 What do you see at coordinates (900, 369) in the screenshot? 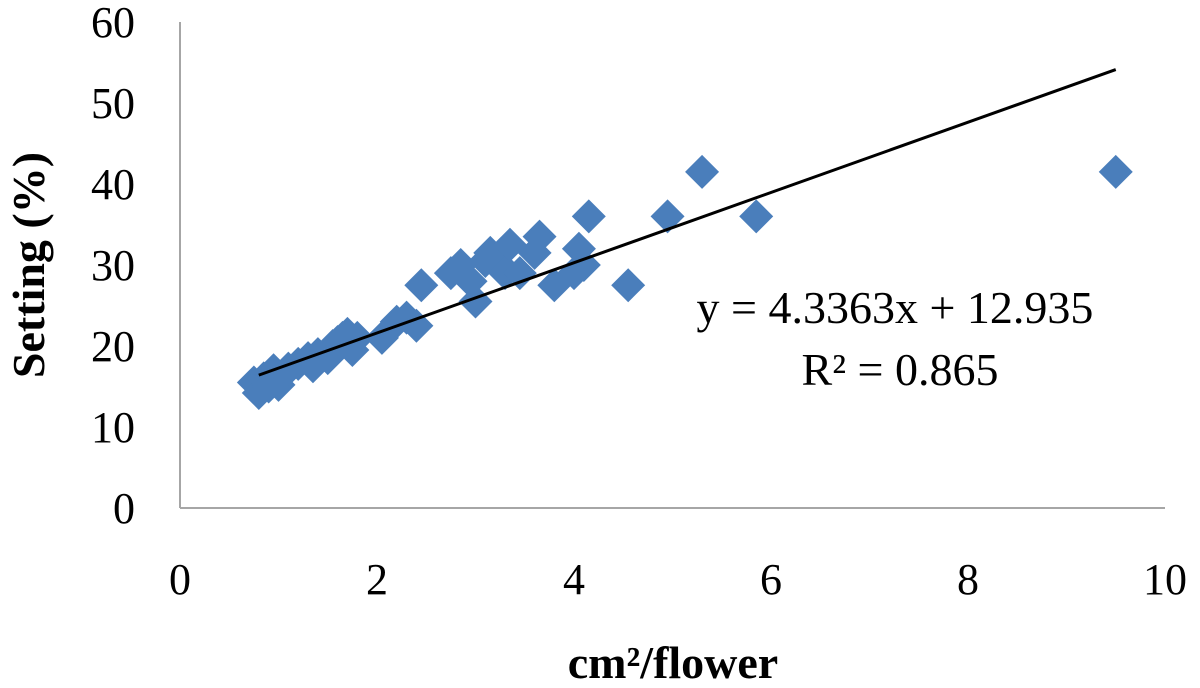
I see `r-squared-label: R² = 0.865` at bounding box center [900, 369].